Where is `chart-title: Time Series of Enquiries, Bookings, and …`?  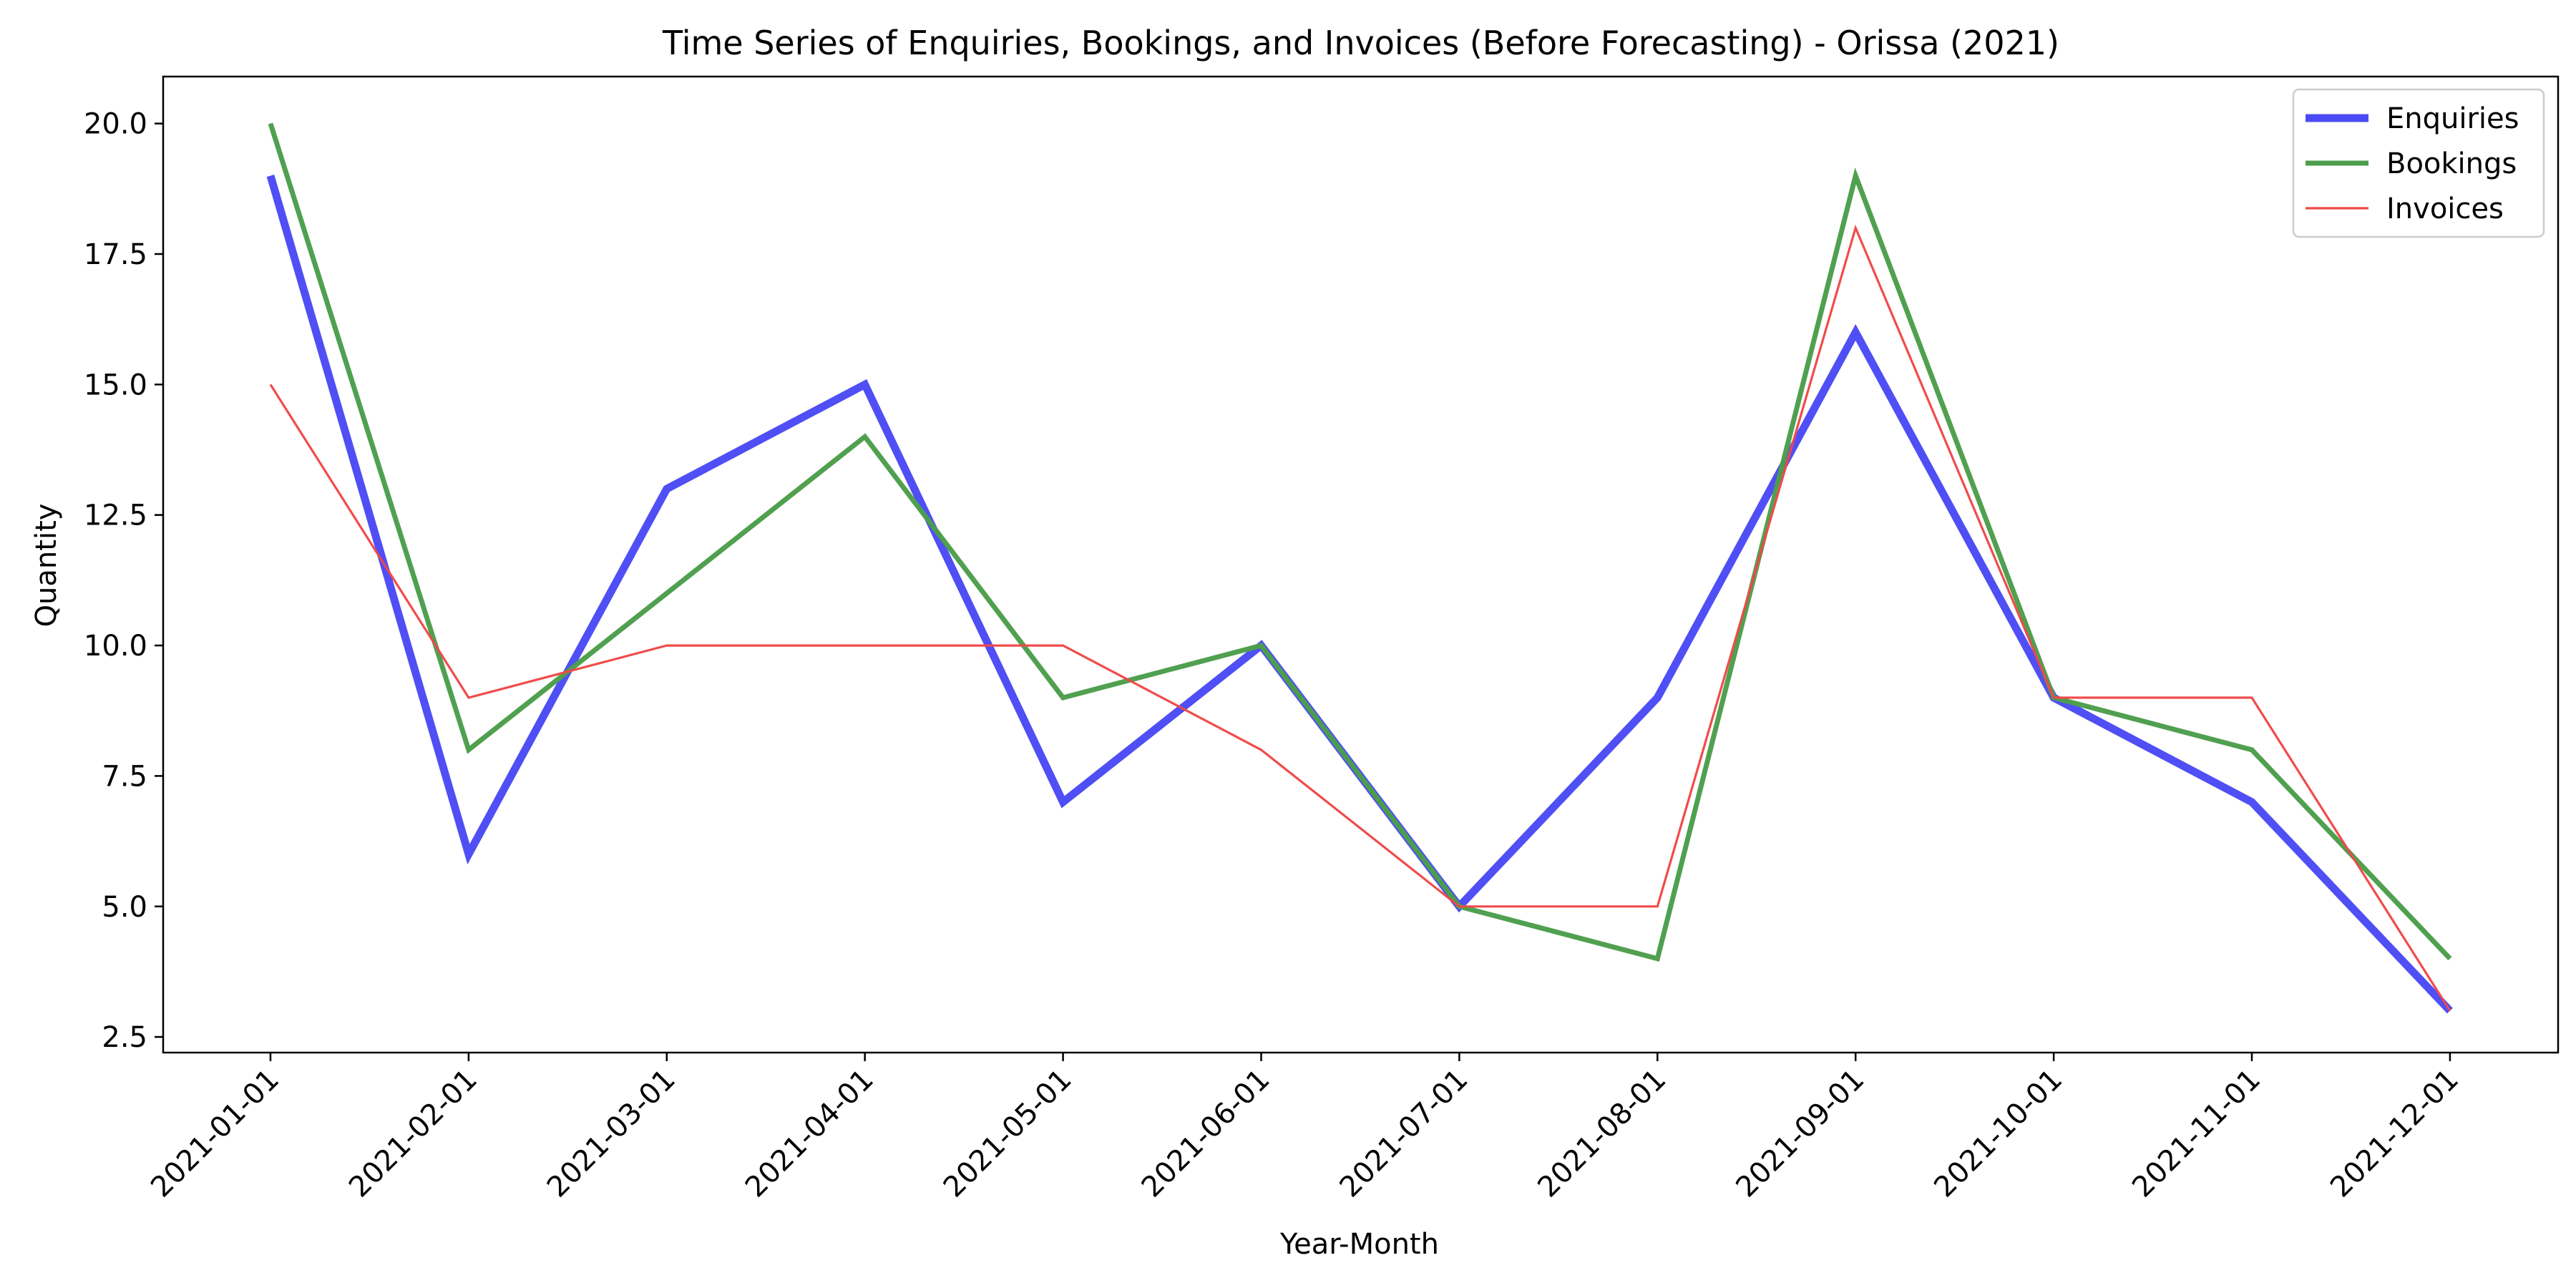 chart-title: Time Series of Enquiries, Bookings, and … is located at coordinates (1360, 43).